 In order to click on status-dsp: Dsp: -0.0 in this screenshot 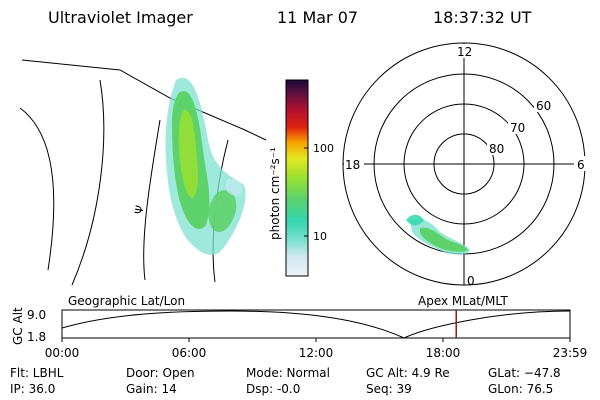, I will do `click(273, 389)`.